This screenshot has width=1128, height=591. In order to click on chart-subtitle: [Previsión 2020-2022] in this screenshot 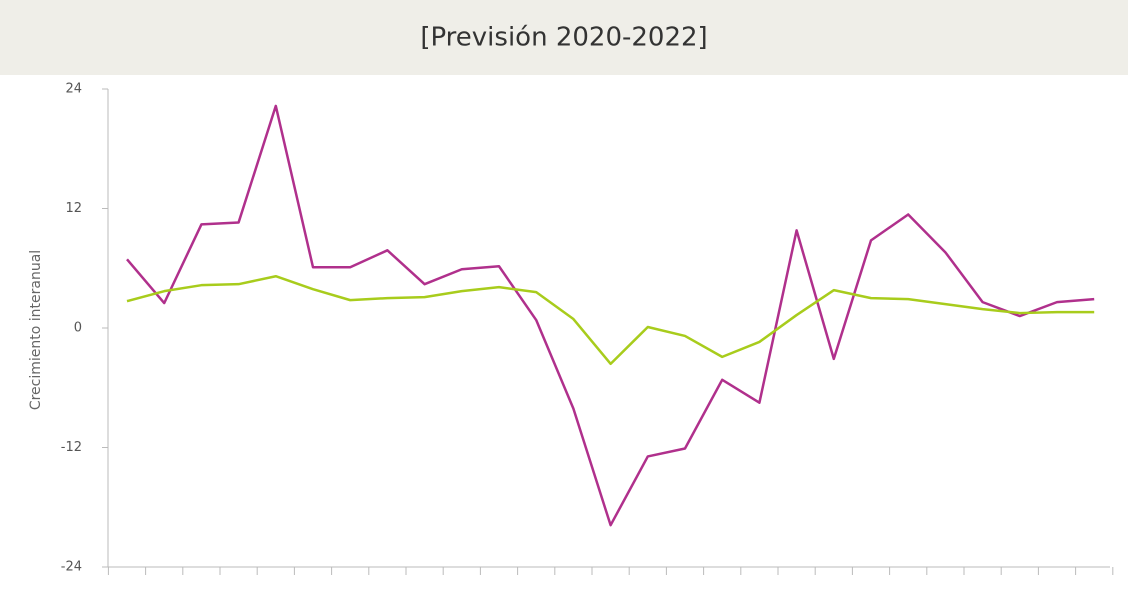, I will do `click(563, 38)`.